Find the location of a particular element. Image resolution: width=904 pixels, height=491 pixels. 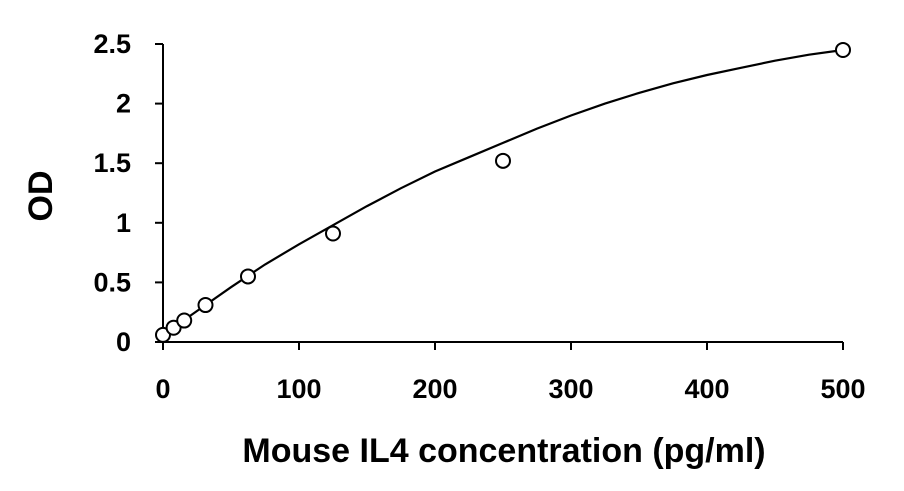

x-tick-label: 100 is located at coordinates (298, 389).